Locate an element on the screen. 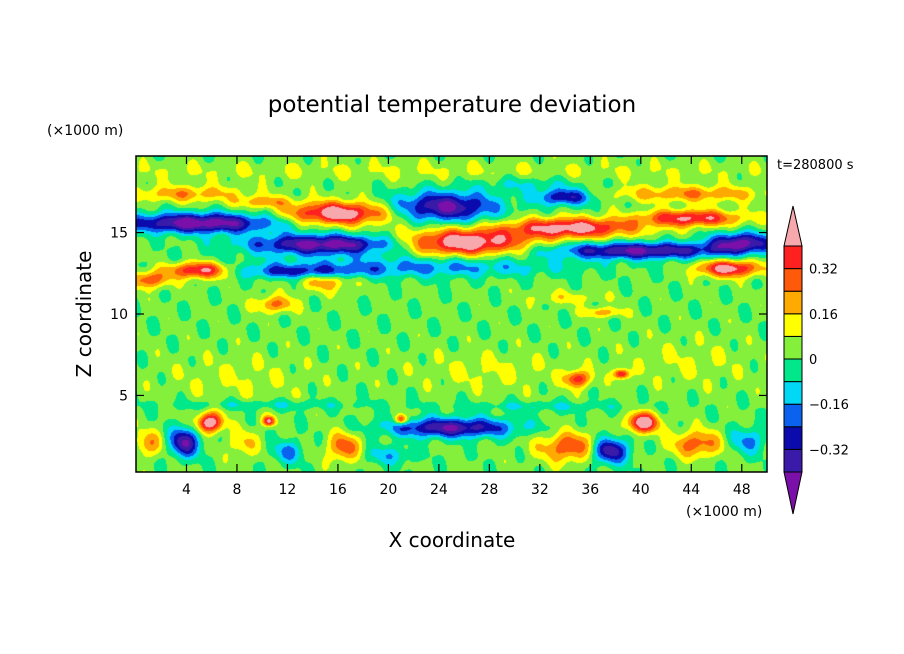  colorbar-tick-label: −0.32 is located at coordinates (829, 450).